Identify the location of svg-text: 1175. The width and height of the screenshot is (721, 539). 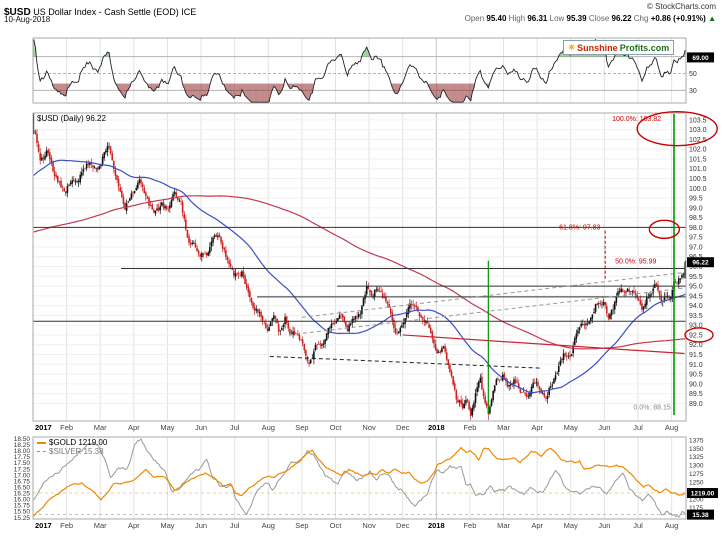
(696, 508).